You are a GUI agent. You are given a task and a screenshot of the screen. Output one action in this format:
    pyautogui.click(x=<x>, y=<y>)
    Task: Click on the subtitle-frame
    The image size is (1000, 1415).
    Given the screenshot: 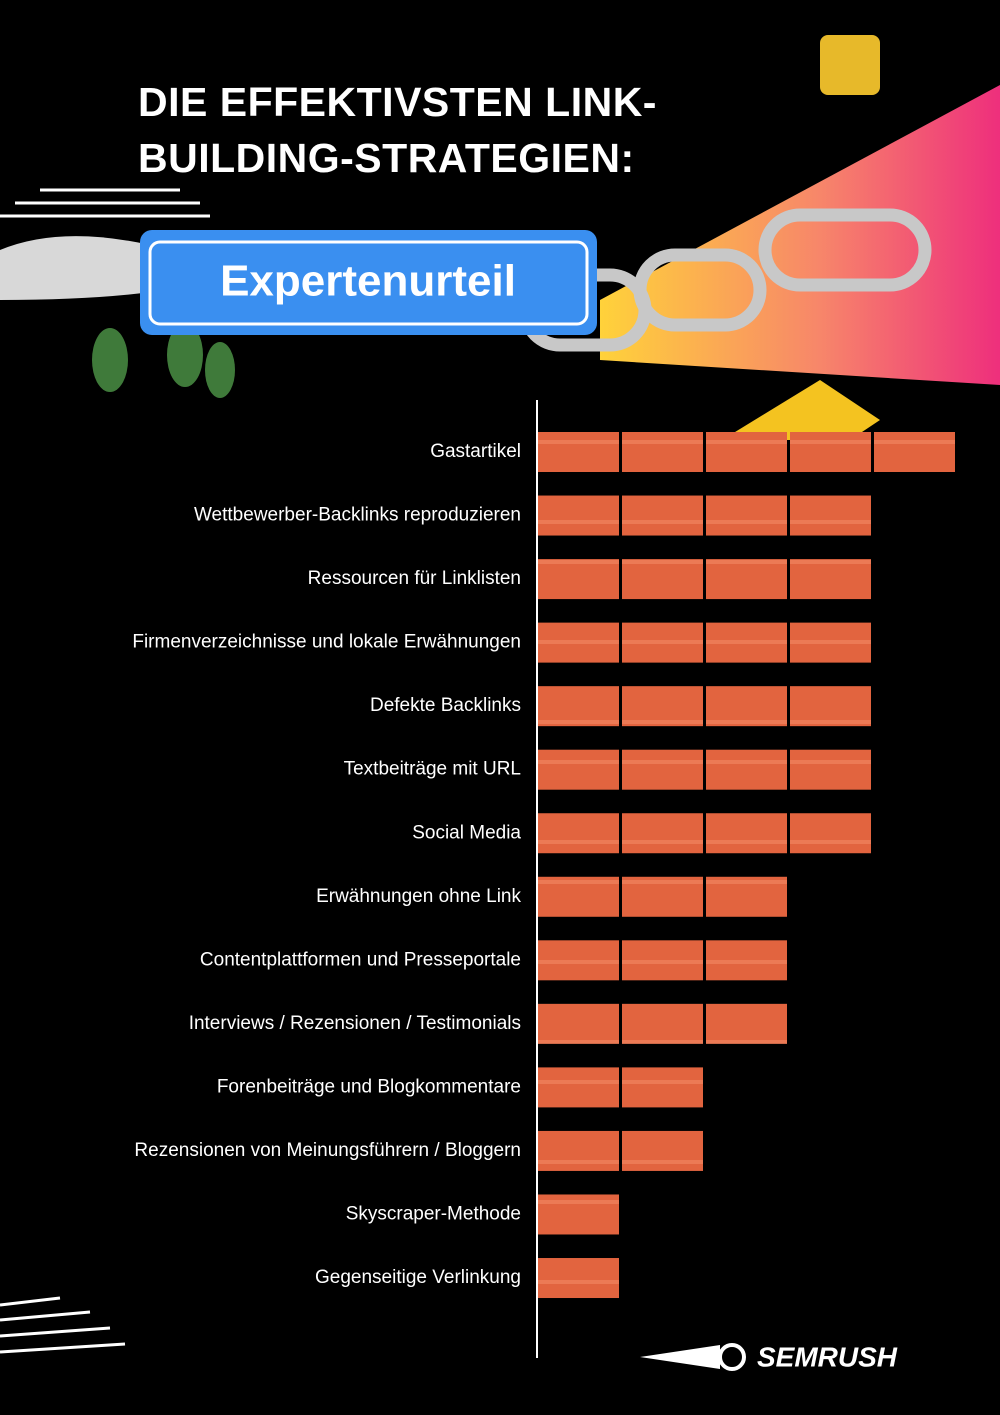 What is the action you would take?
    pyautogui.click(x=368, y=283)
    